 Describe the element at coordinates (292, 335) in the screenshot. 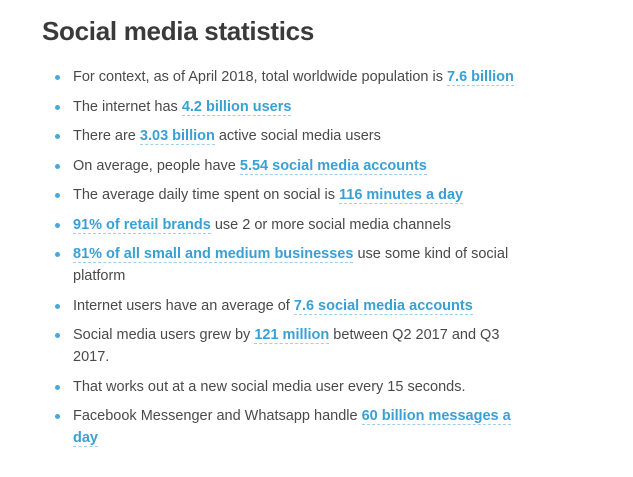

I see `stat-link: 121 million` at that location.